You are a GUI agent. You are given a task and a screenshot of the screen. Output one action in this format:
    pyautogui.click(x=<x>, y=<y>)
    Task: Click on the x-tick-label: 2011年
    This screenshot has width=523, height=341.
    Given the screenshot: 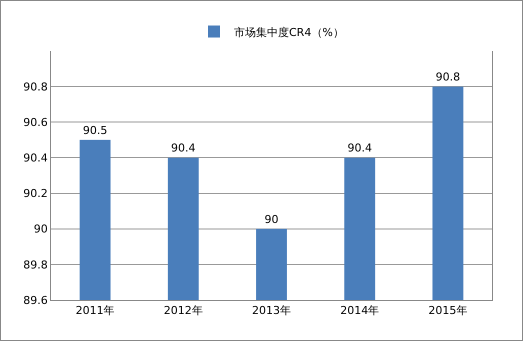 What is the action you would take?
    pyautogui.click(x=95, y=311)
    